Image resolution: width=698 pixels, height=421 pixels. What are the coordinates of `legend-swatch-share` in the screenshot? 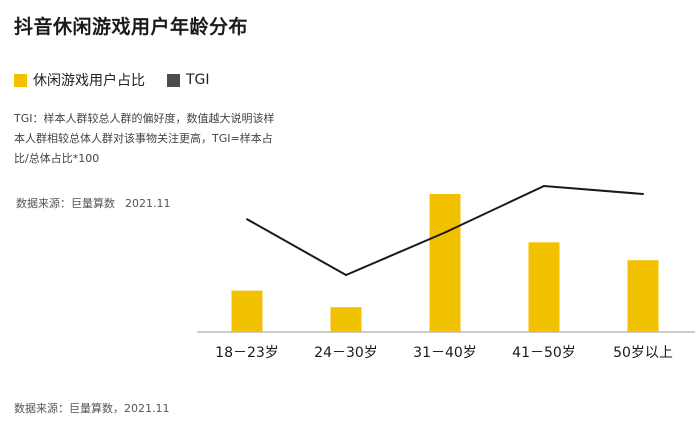 It's located at (20, 80).